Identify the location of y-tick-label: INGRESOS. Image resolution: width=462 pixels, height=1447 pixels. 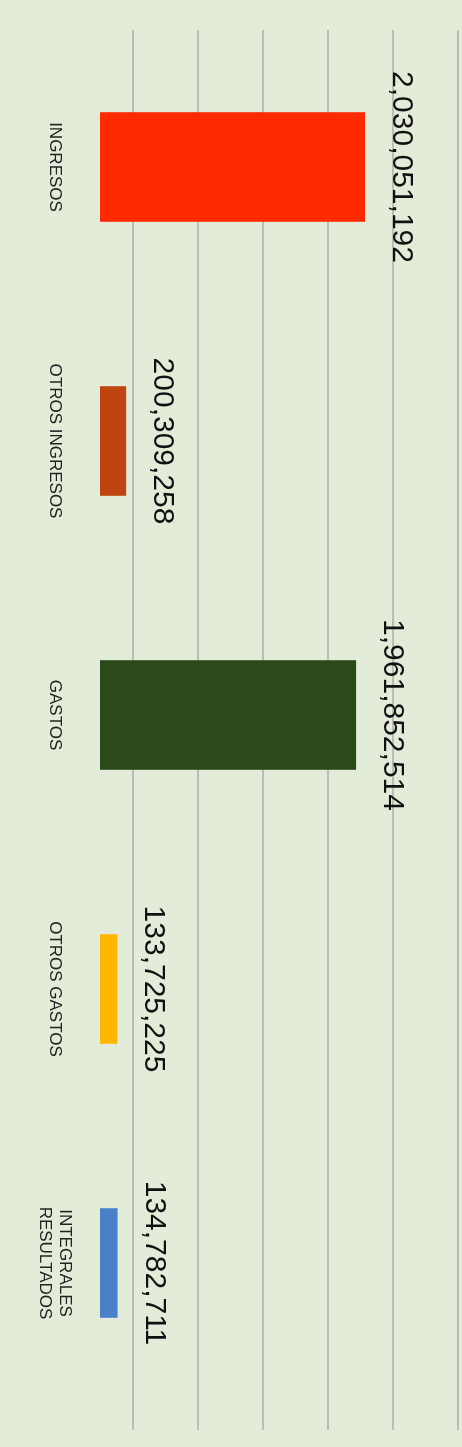
(55, 167).